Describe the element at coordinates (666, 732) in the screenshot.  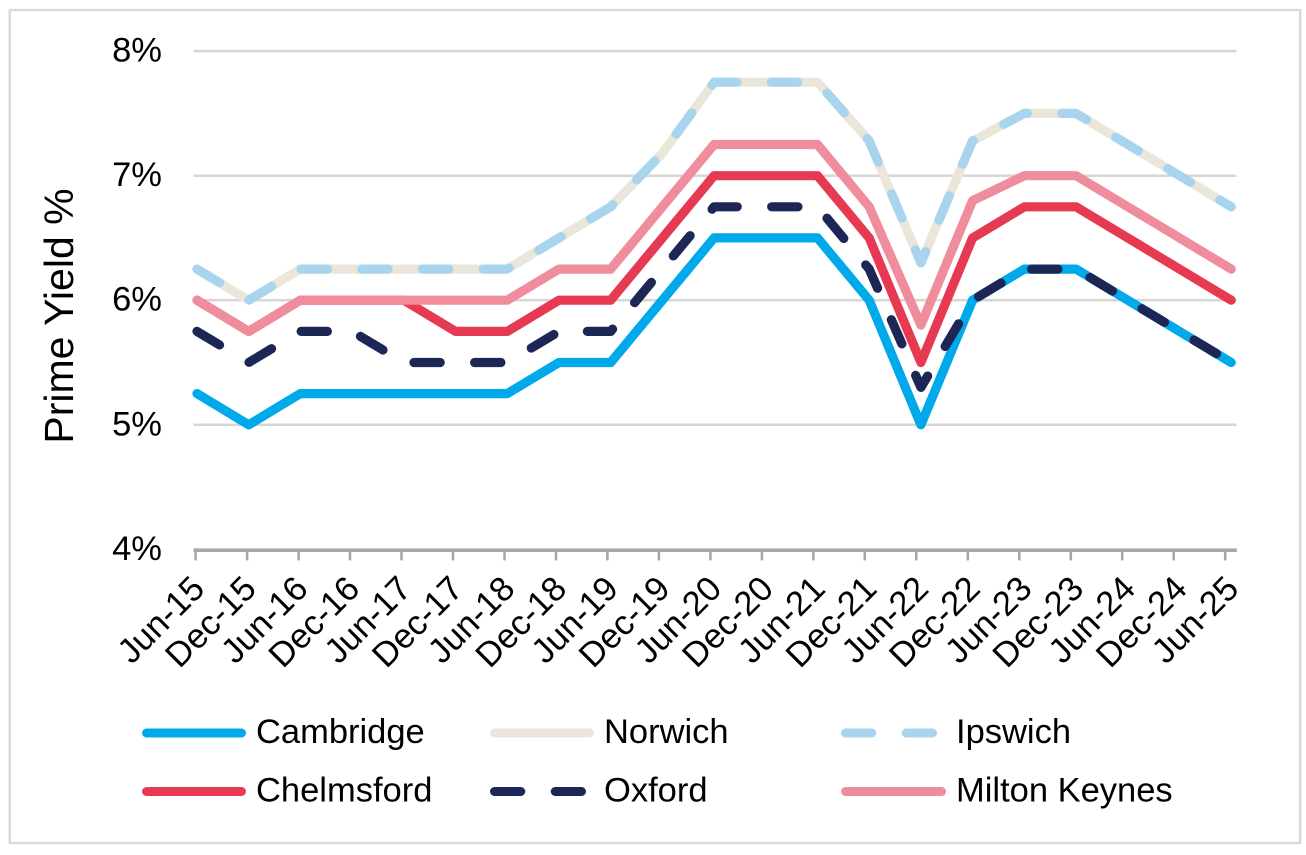
I see `svg-text: Norwich` at that location.